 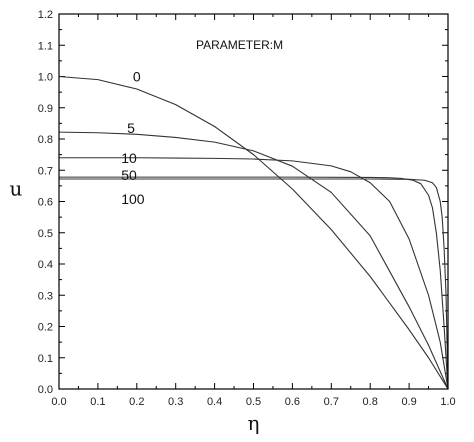 What do you see at coordinates (447, 402) in the screenshot?
I see `x-tick-label: 1.0` at bounding box center [447, 402].